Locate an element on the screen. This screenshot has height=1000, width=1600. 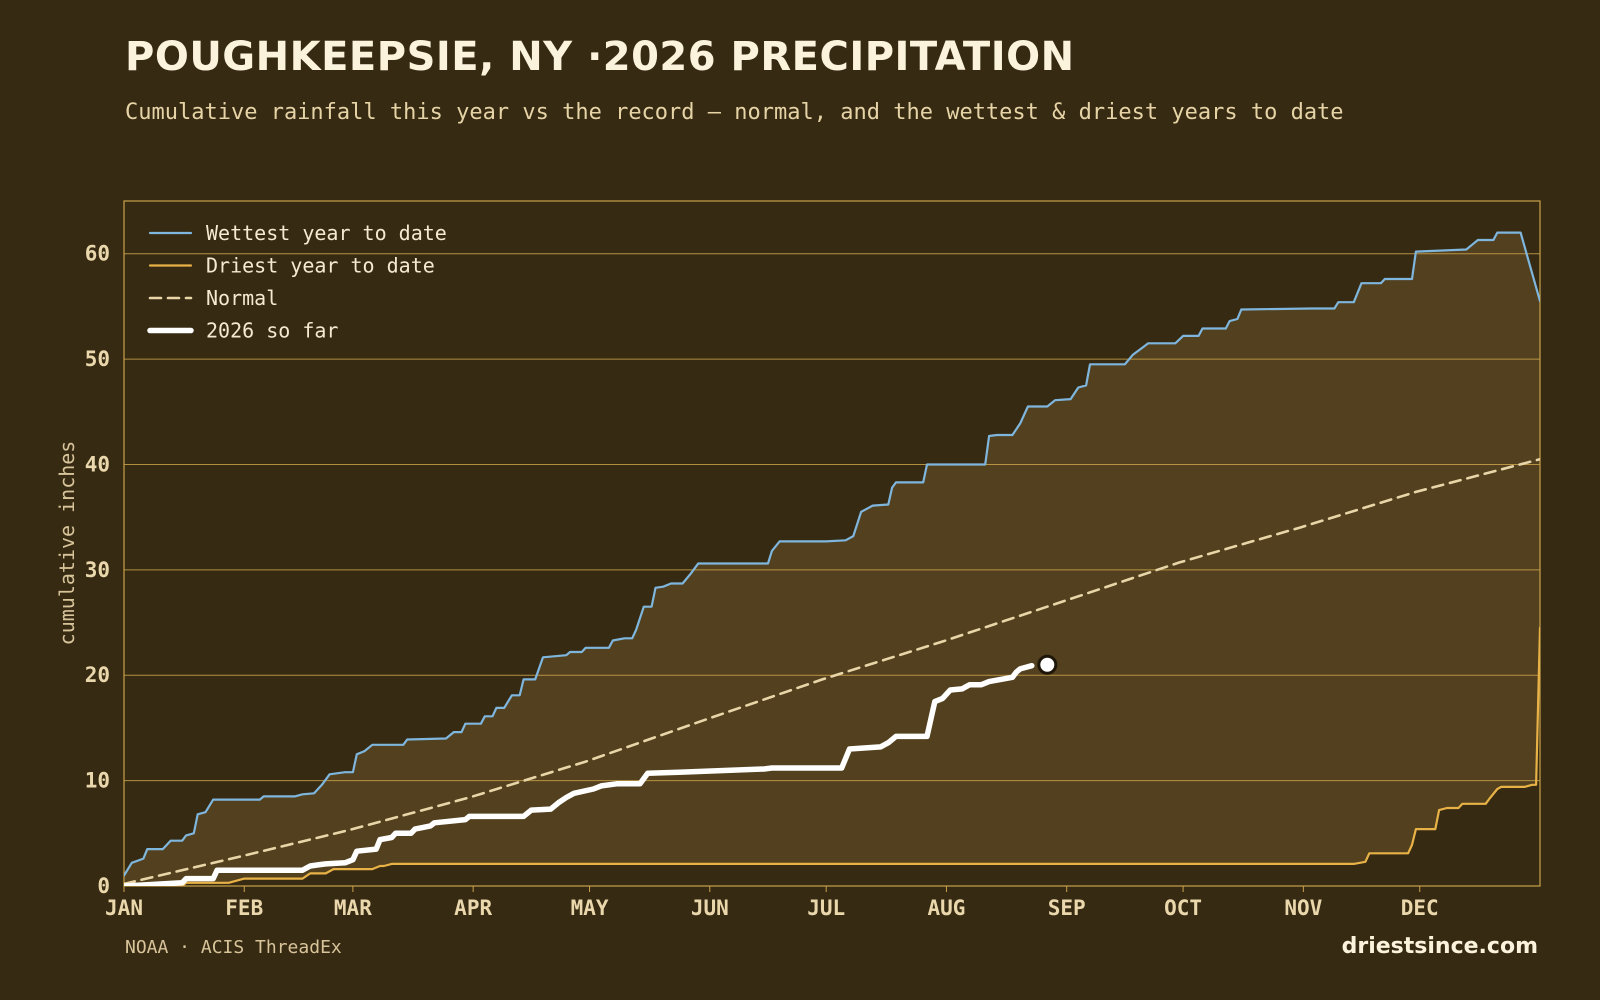
y-tick-label: 40 is located at coordinates (97, 464).